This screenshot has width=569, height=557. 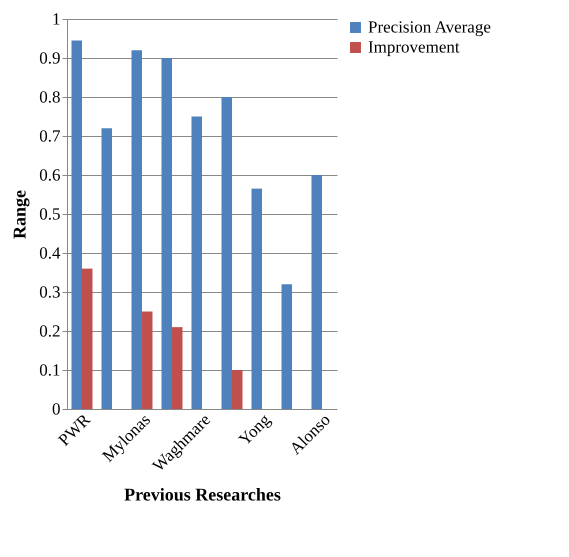 What do you see at coordinates (56, 409) in the screenshot?
I see `y-tick-label: 0` at bounding box center [56, 409].